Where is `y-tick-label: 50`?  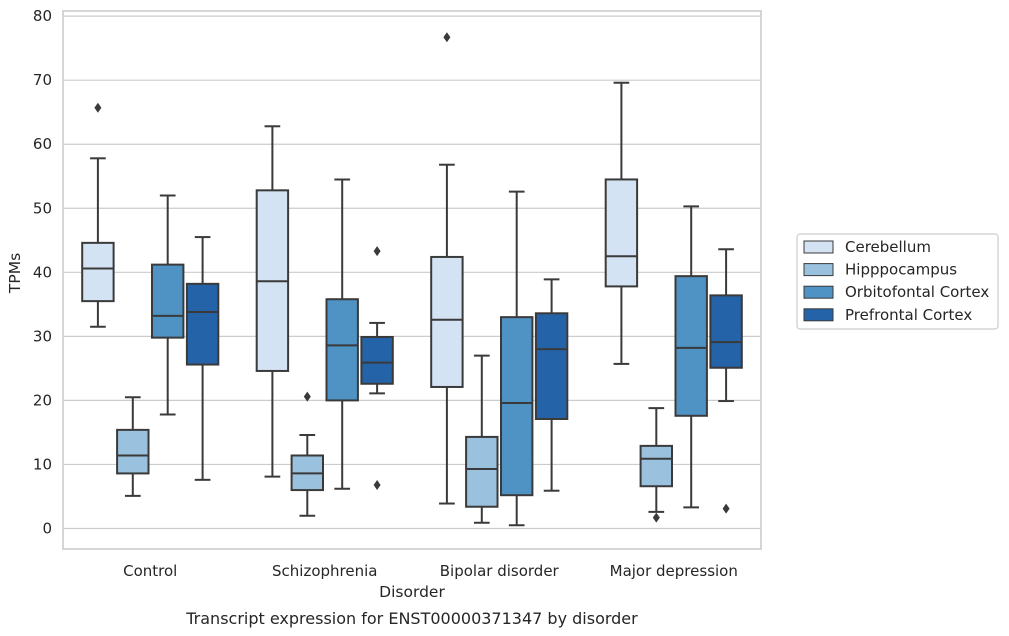 y-tick-label: 50 is located at coordinates (42, 208).